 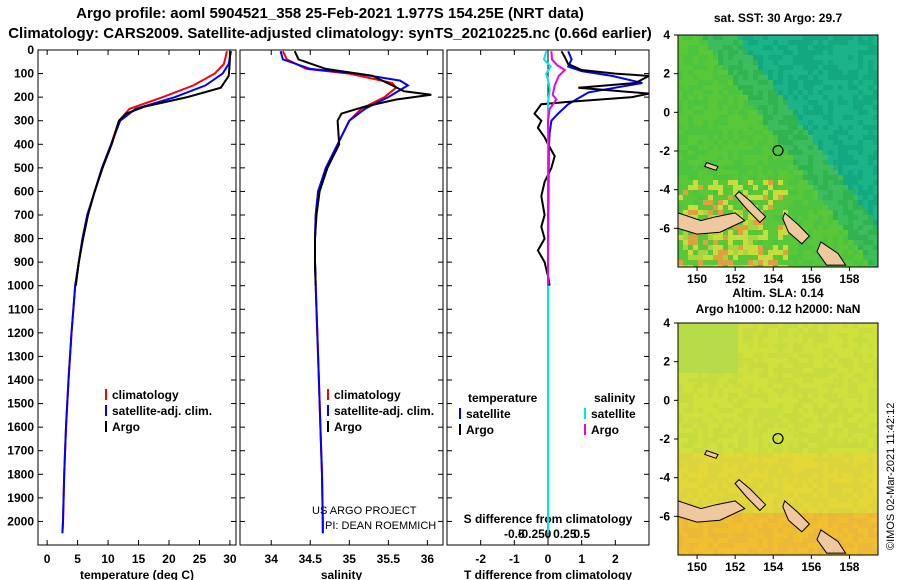 I want to click on legend-label: Argo, so click(x=126, y=427).